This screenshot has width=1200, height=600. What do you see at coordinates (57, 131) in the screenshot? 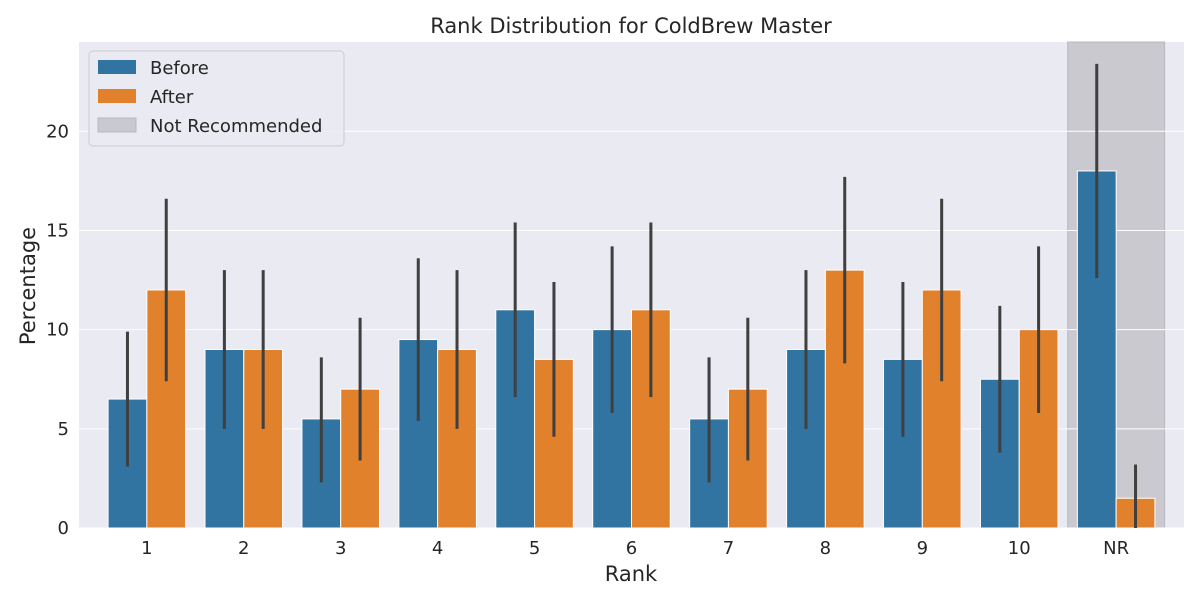
I see `y-tick-label: 20` at bounding box center [57, 131].